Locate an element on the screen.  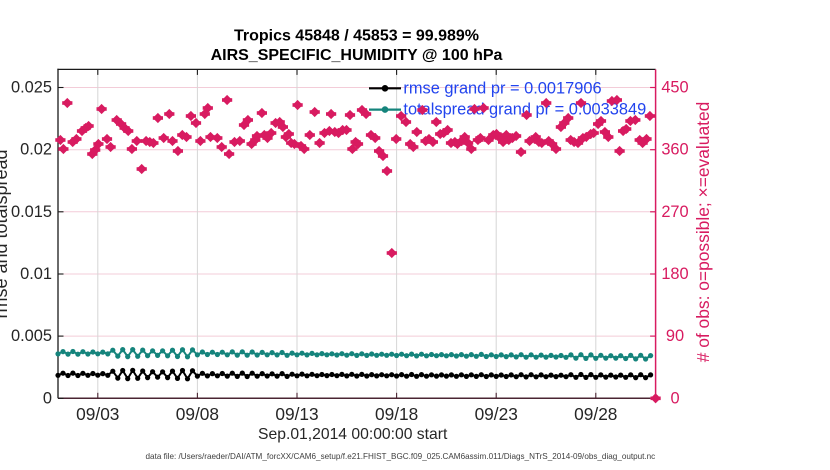
svg-text:totalspread grand pr = 0.00338: totalspread grand pr = 0.0033849 is located at coordinates (524, 110).